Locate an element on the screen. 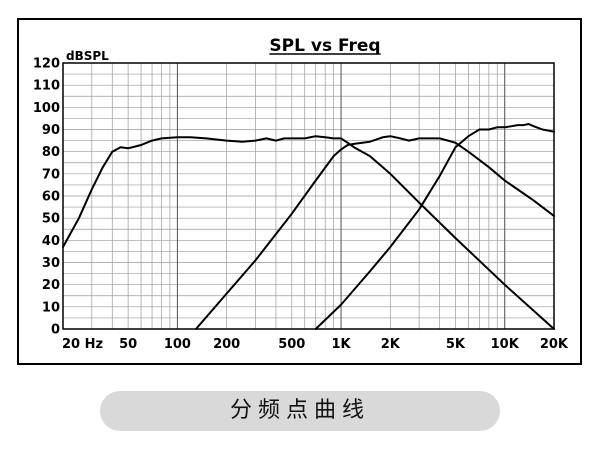 This screenshot has height=450, width=600. caption-banner: 分频点曲线 is located at coordinates (300, 411).